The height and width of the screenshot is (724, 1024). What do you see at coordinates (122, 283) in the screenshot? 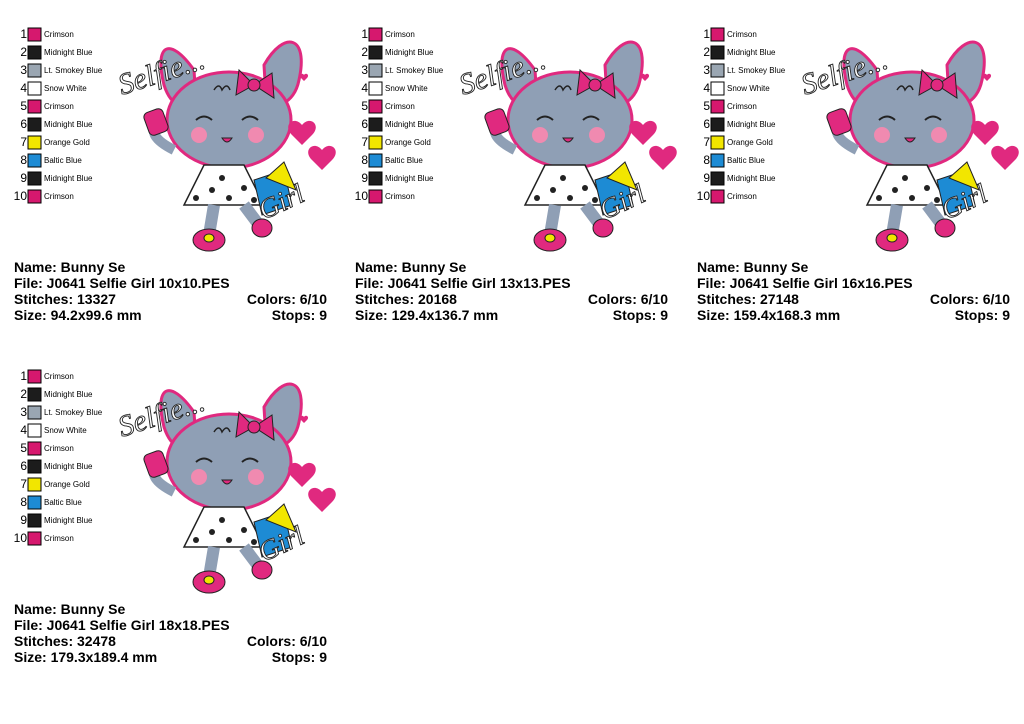
I see `info-file: File: J0641 Selfie Girl 10x10.PES` at bounding box center [122, 283].